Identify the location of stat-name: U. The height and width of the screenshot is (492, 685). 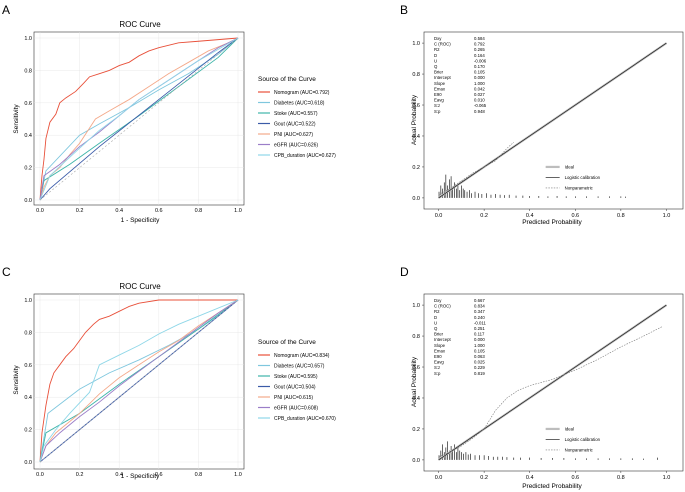
(435, 60).